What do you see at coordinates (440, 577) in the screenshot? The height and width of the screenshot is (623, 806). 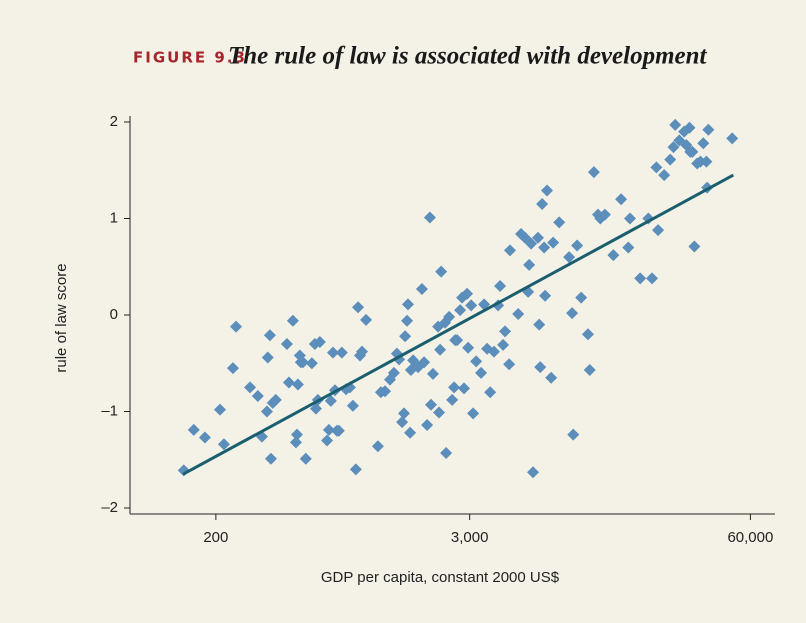 I see `x-axis-label: GDP per capita, constant 2000 US$` at bounding box center [440, 577].